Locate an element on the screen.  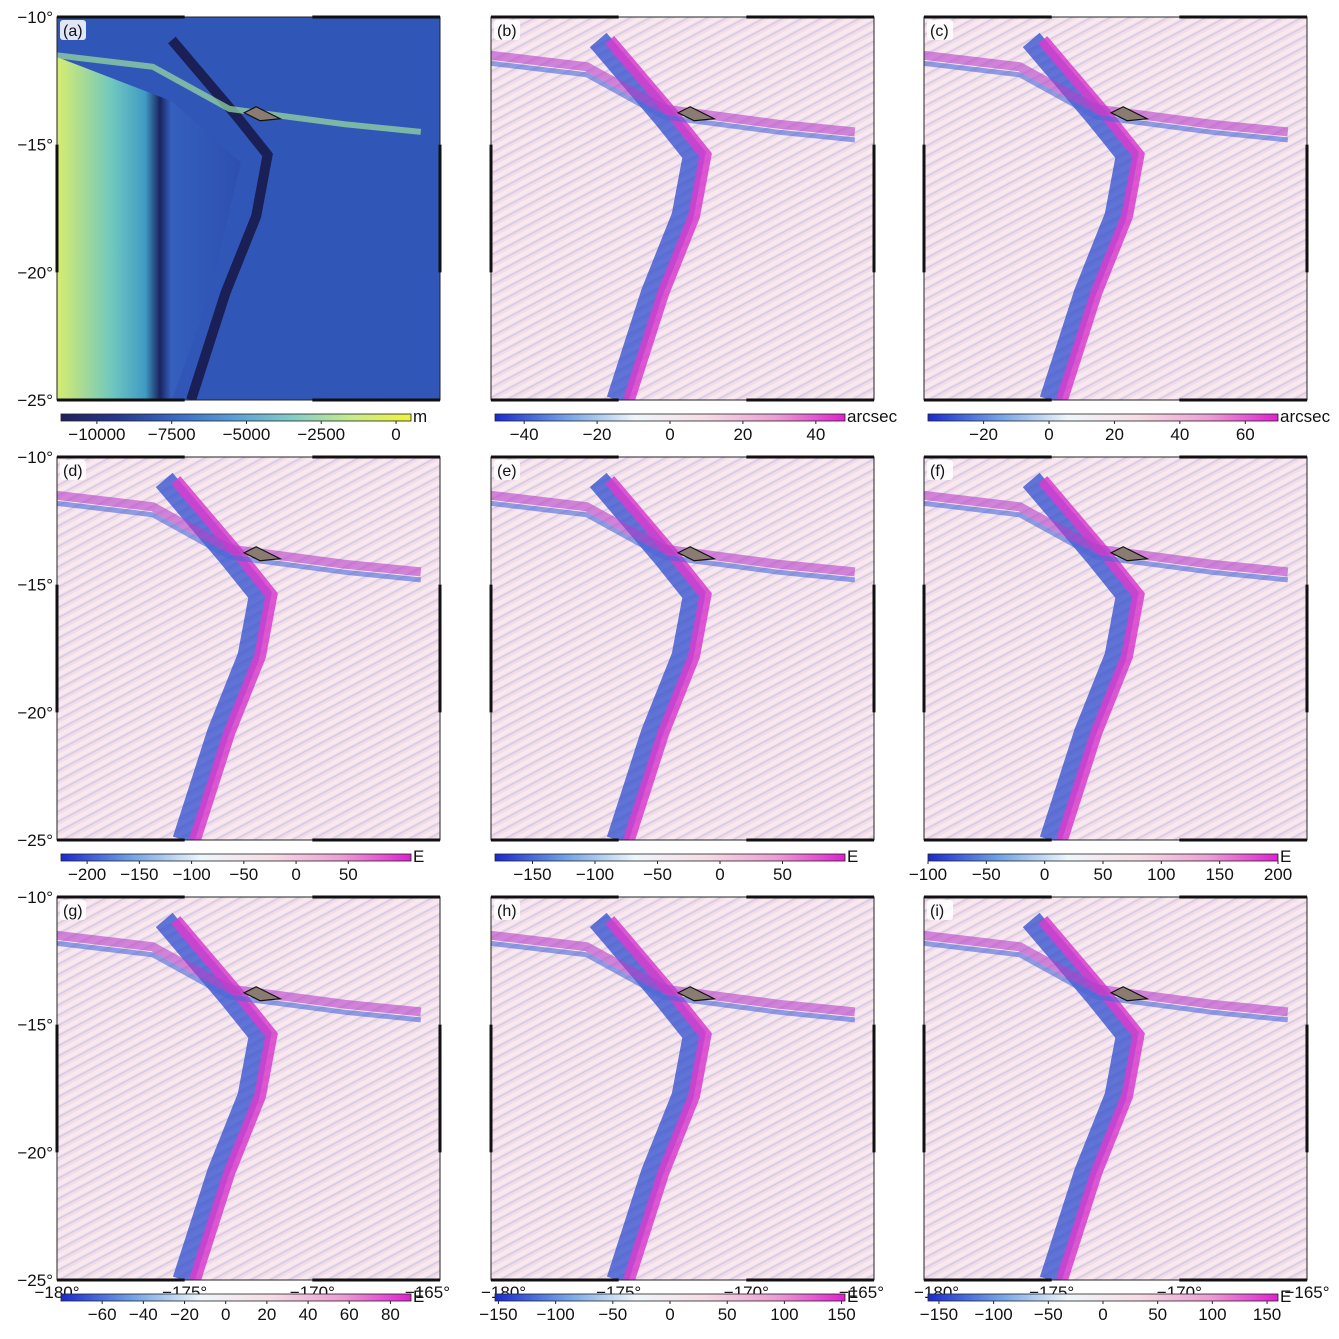
colorbar-tick-label: −2500 is located at coordinates (321, 434).